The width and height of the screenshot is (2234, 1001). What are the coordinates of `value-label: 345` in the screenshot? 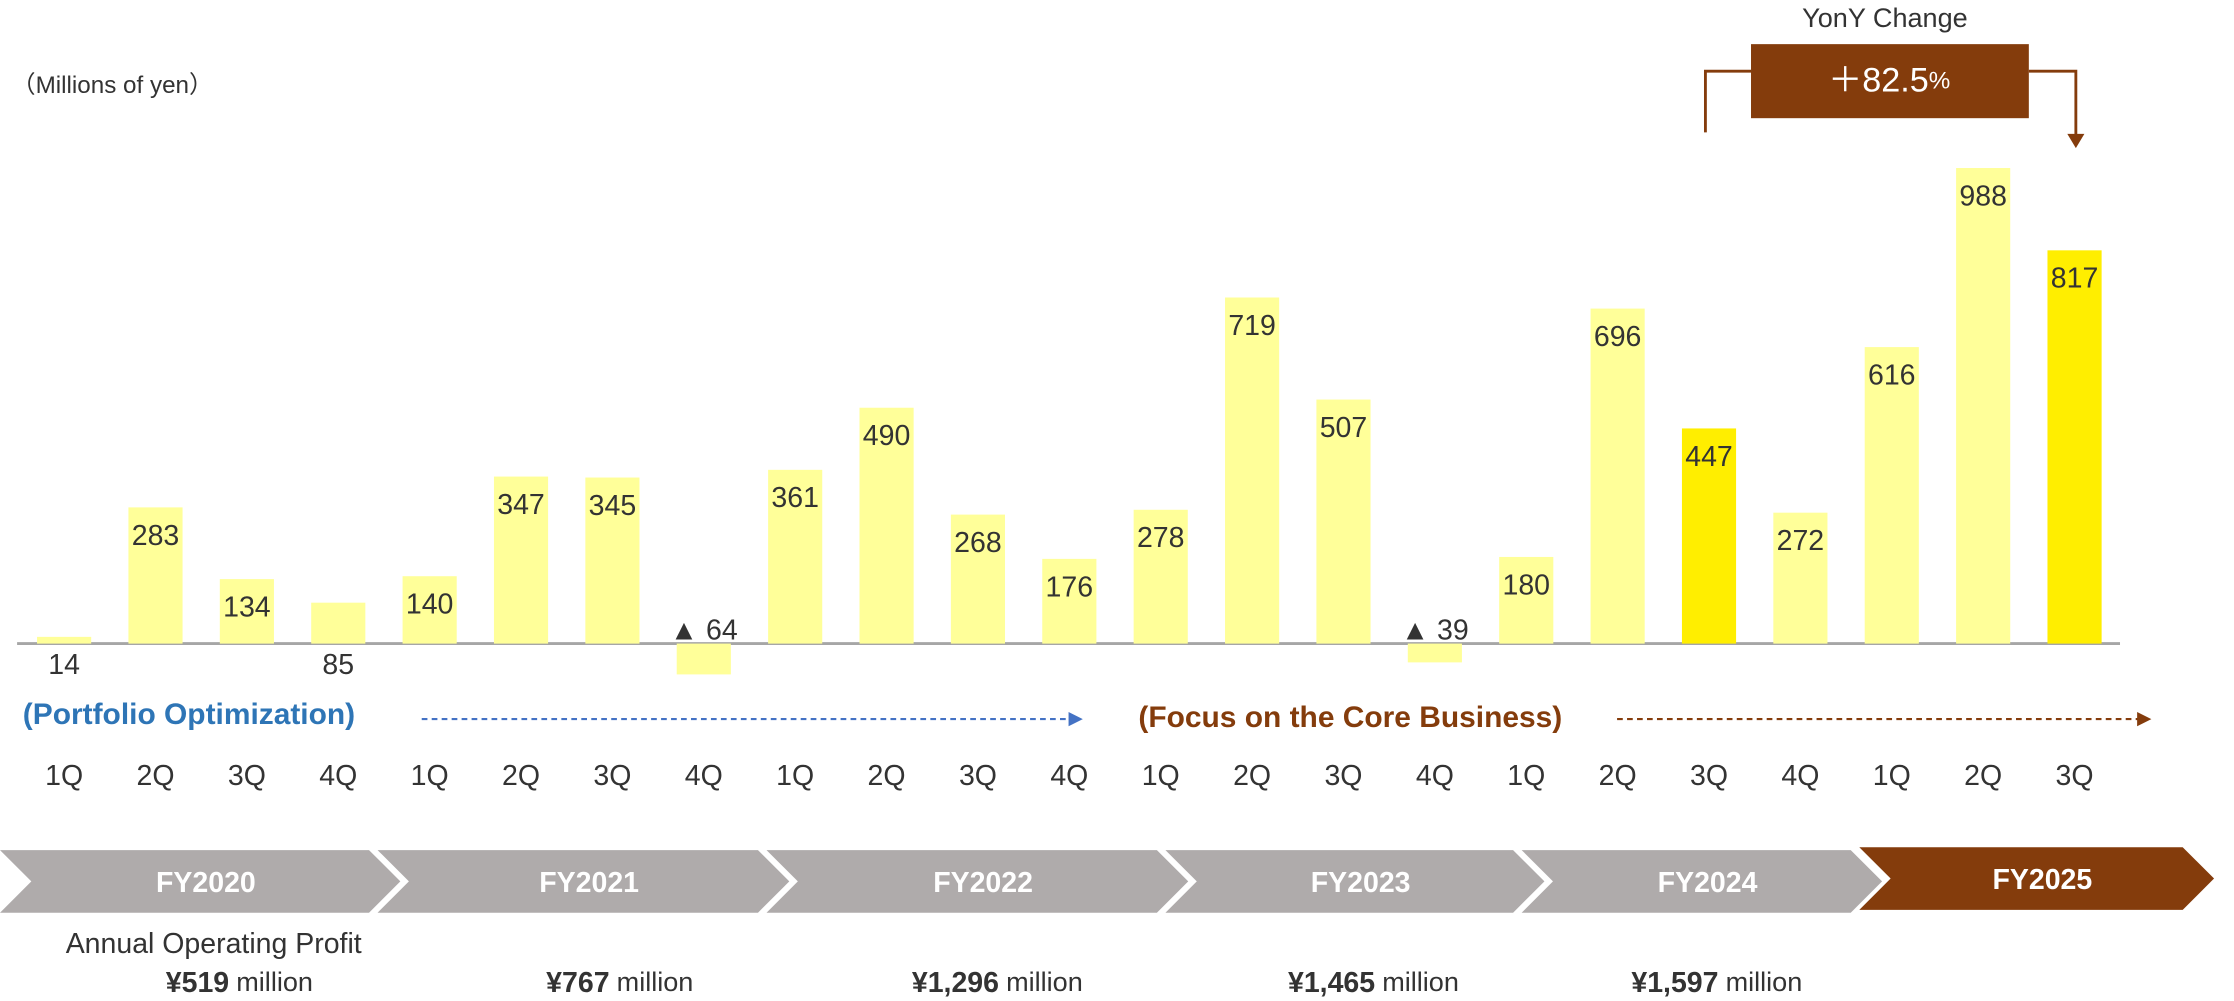 It's located at (613, 506).